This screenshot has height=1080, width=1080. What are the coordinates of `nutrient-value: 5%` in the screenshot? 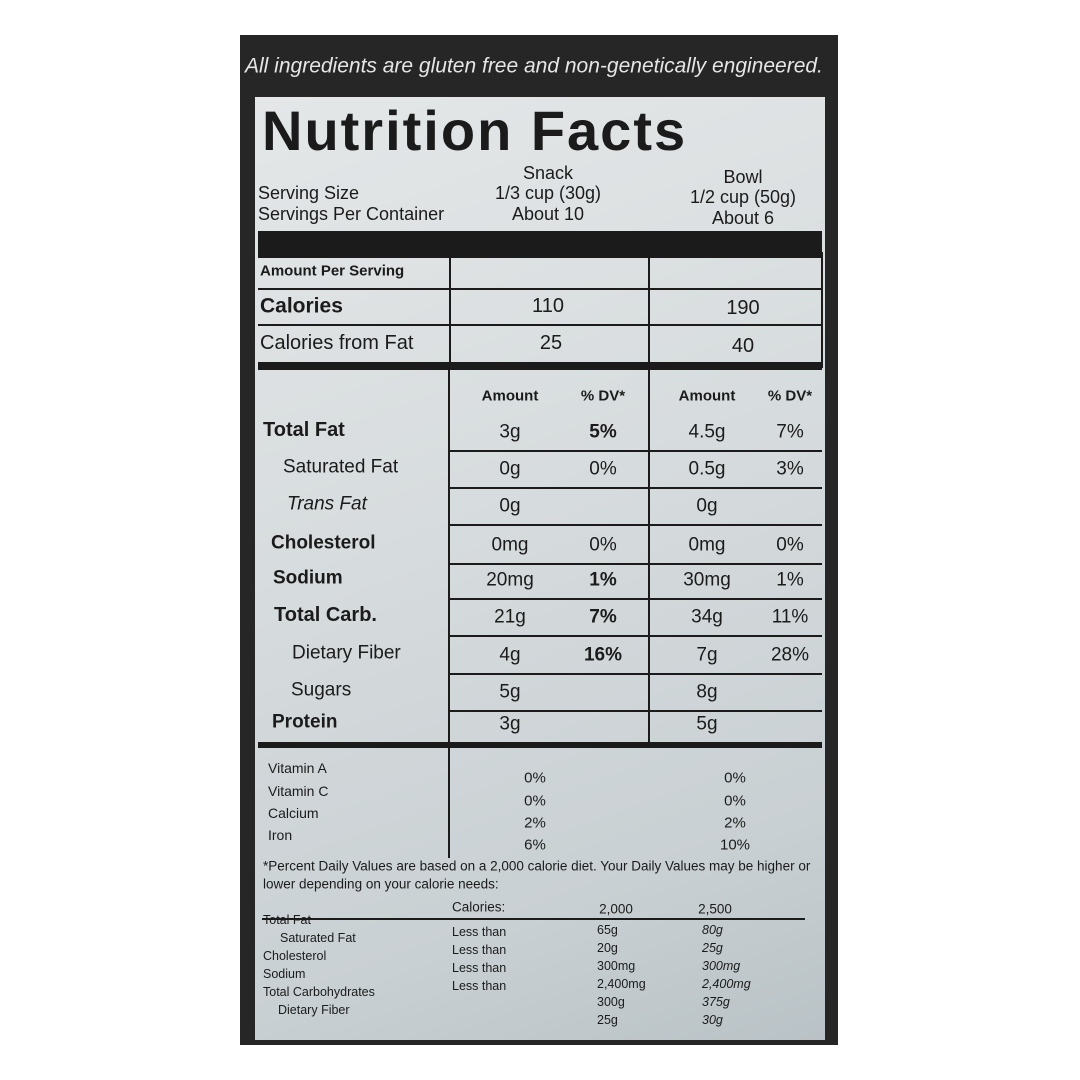 It's located at (603, 432).